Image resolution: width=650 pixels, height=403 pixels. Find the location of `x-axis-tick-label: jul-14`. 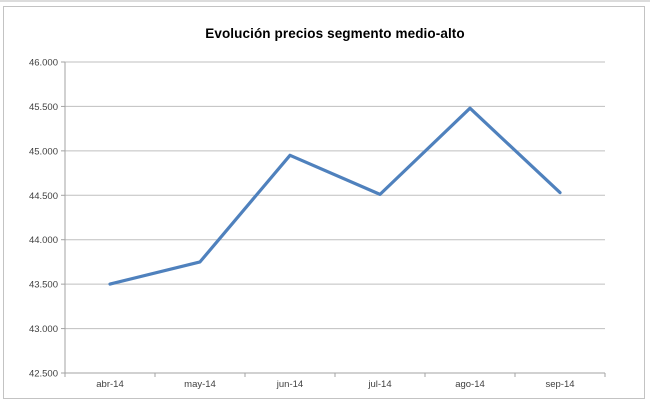

x-axis-tick-label: jul-14 is located at coordinates (379, 384).